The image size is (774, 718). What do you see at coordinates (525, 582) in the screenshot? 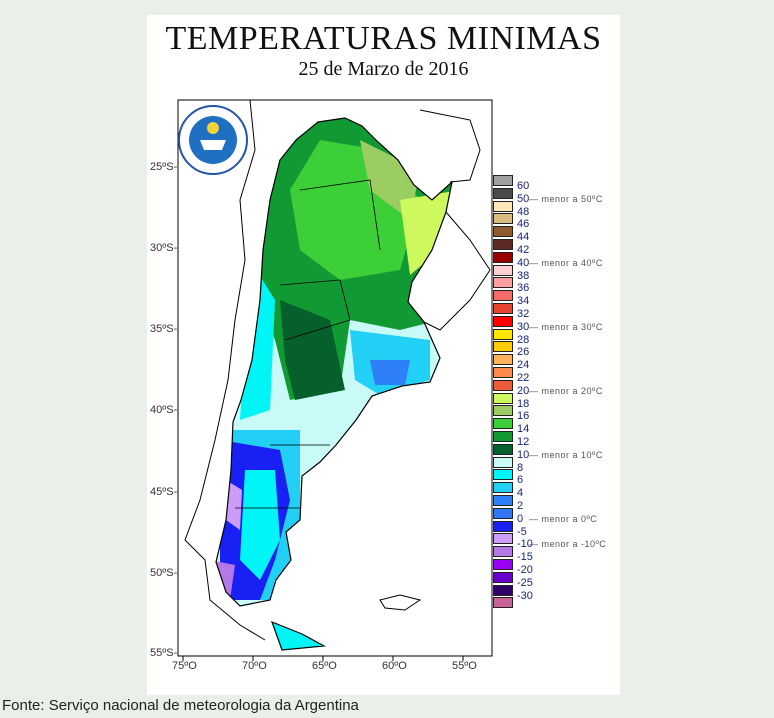
I see `legend-label: -25` at bounding box center [525, 582].